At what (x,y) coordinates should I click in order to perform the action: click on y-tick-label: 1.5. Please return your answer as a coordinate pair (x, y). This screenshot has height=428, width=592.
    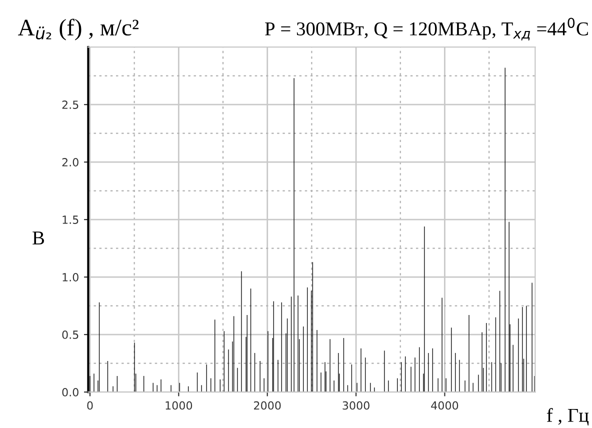
    Looking at the image, I should click on (70, 220).